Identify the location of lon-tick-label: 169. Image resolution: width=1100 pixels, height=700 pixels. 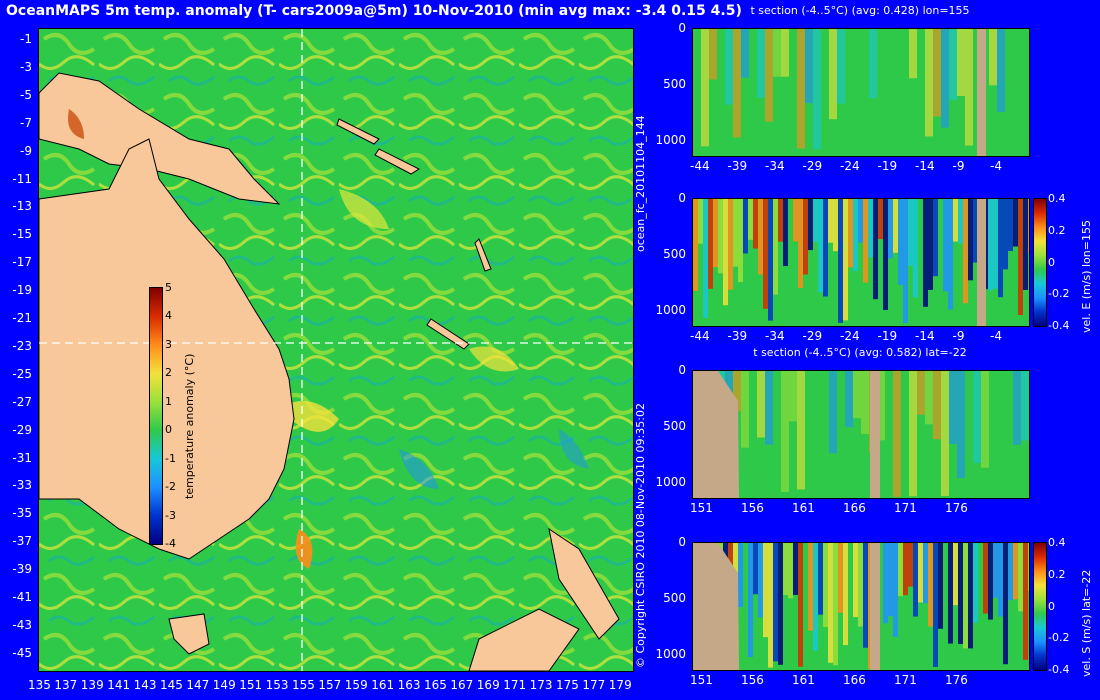
(488, 685).